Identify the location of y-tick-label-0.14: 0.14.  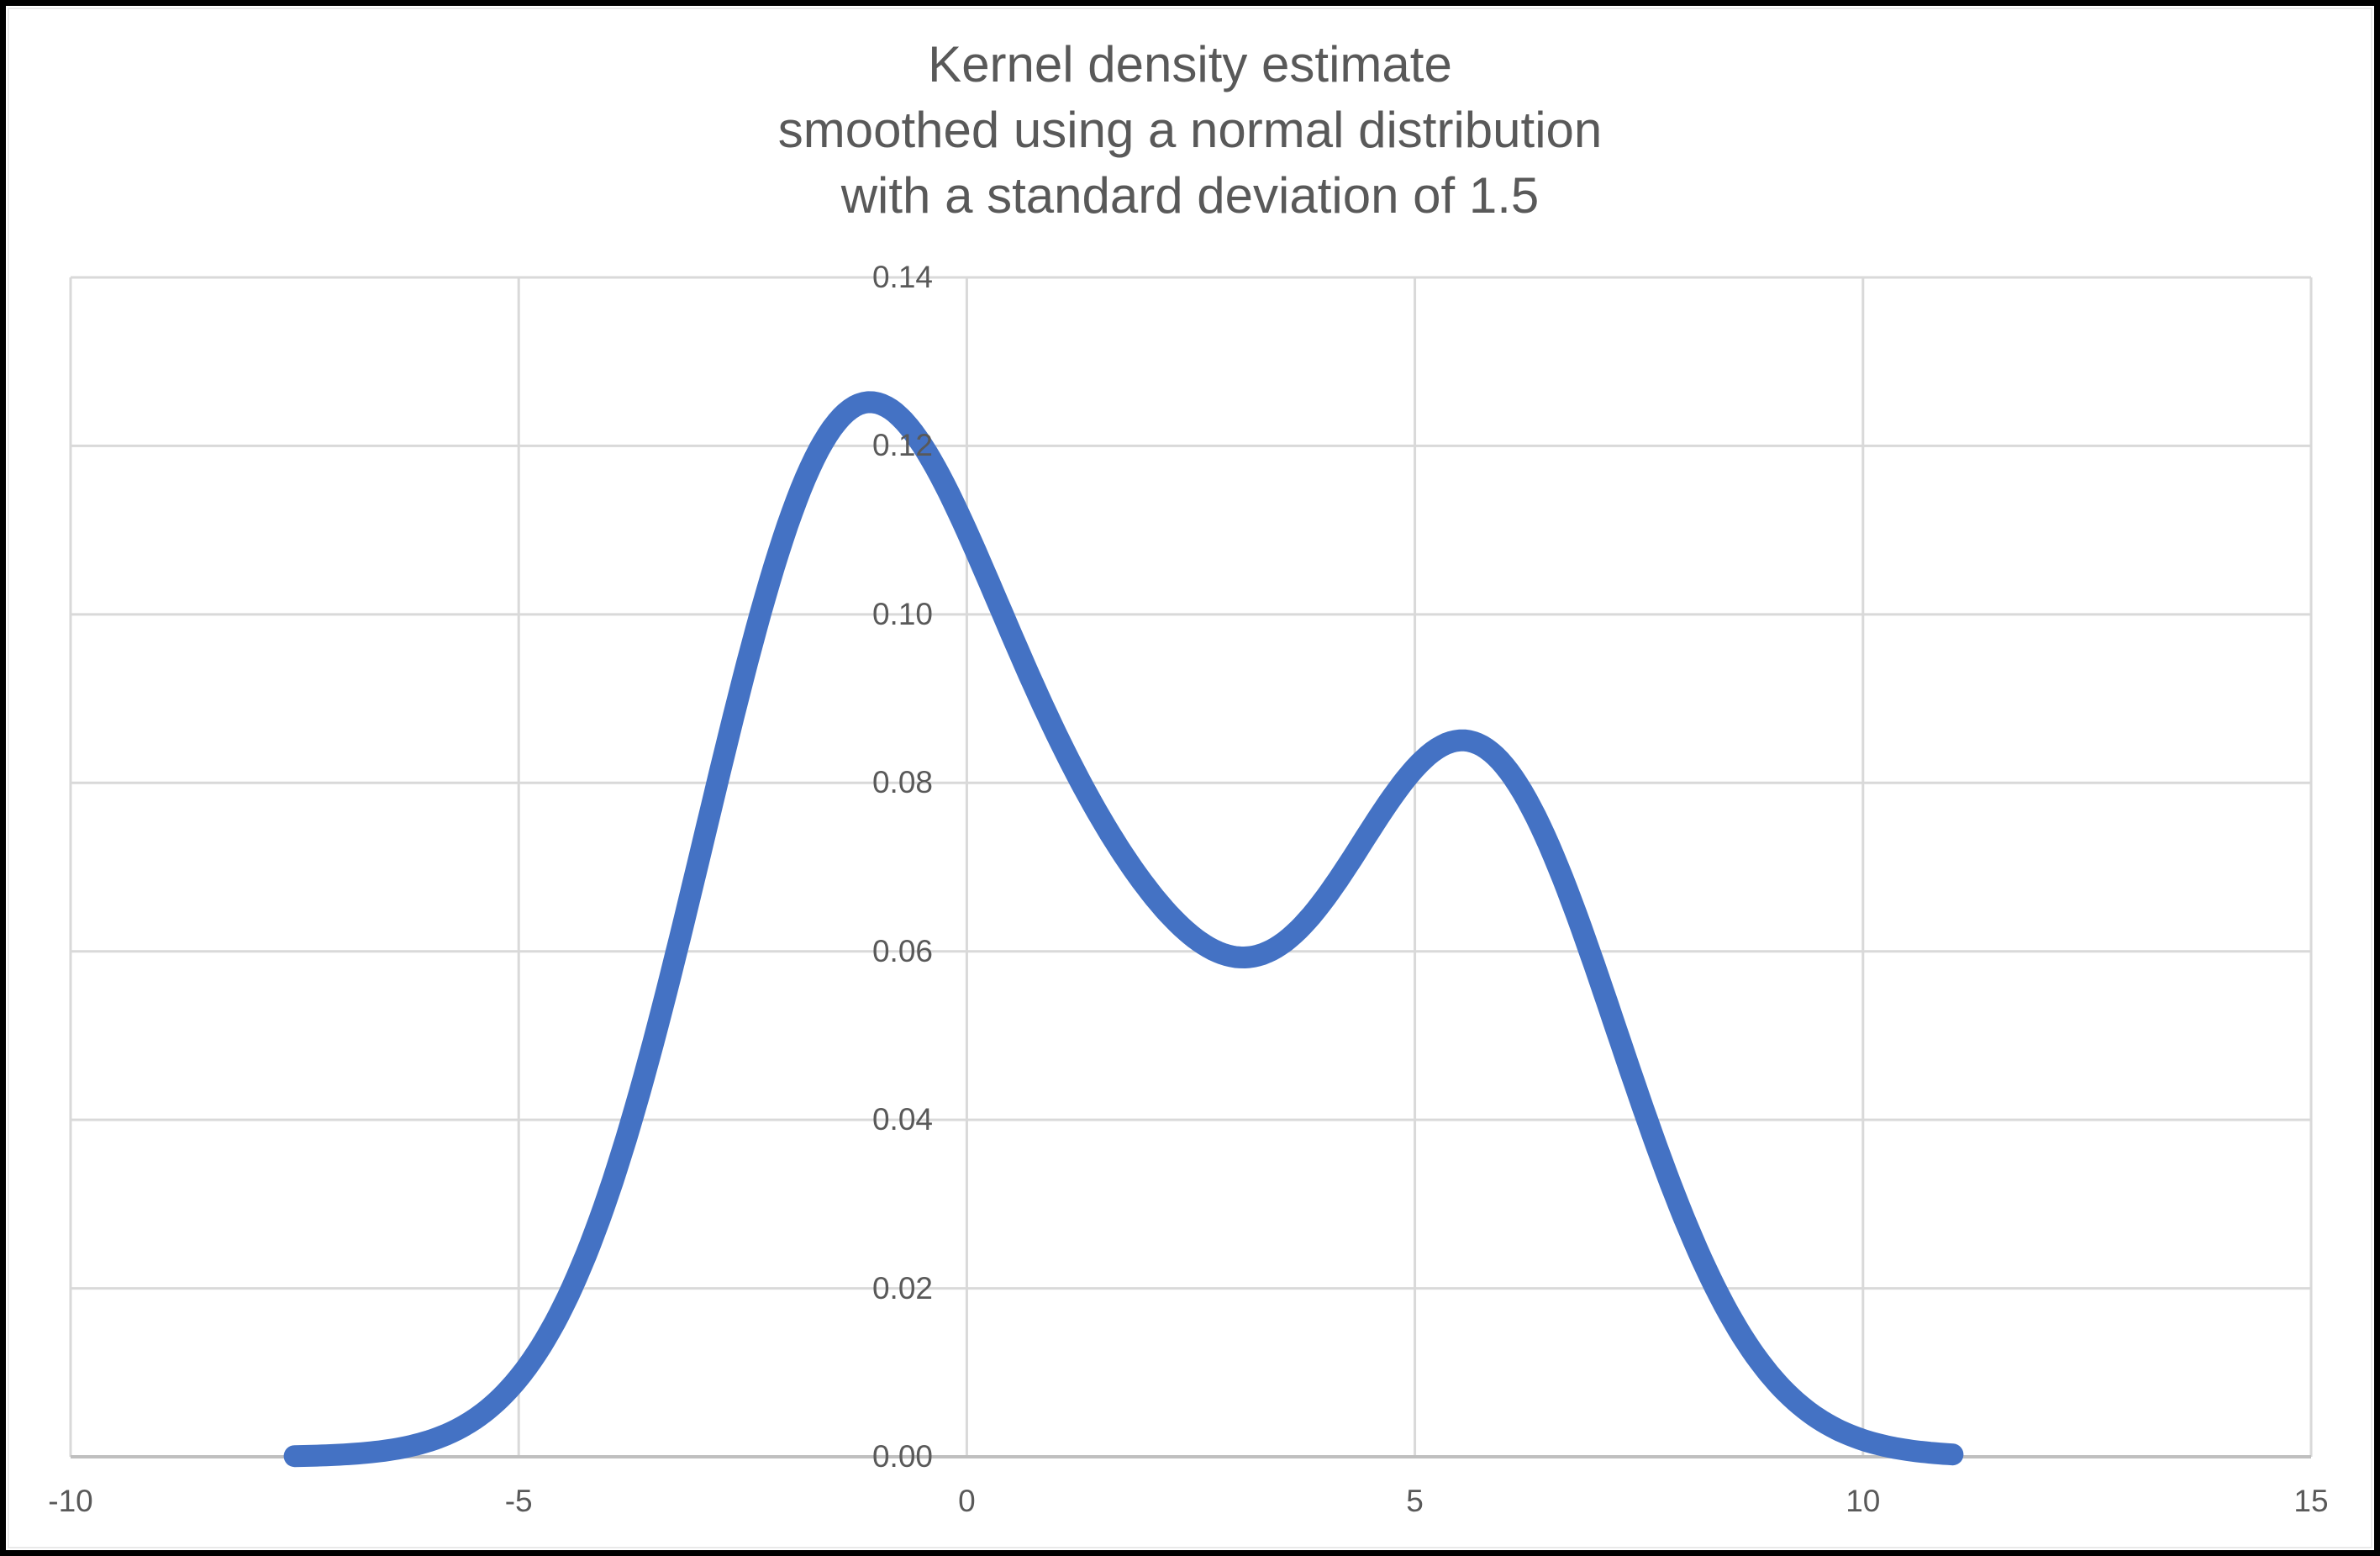
(902, 277).